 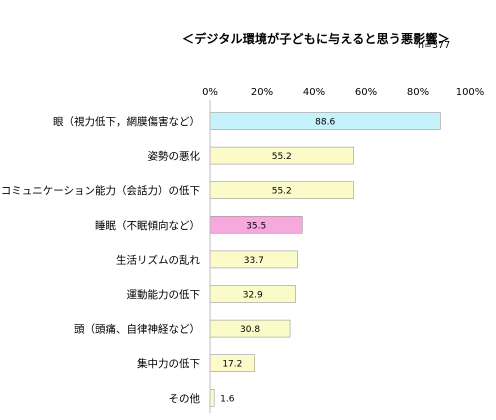 I want to click on category-label: コミュニケーション能力（会話力）の低下, so click(x=100, y=190).